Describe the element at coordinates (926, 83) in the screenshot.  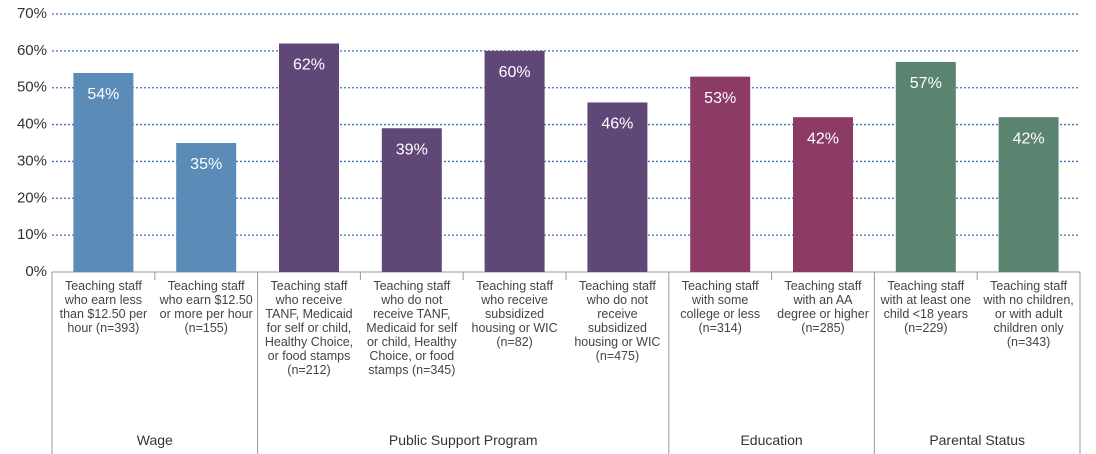
I see `value-label: 57%` at that location.